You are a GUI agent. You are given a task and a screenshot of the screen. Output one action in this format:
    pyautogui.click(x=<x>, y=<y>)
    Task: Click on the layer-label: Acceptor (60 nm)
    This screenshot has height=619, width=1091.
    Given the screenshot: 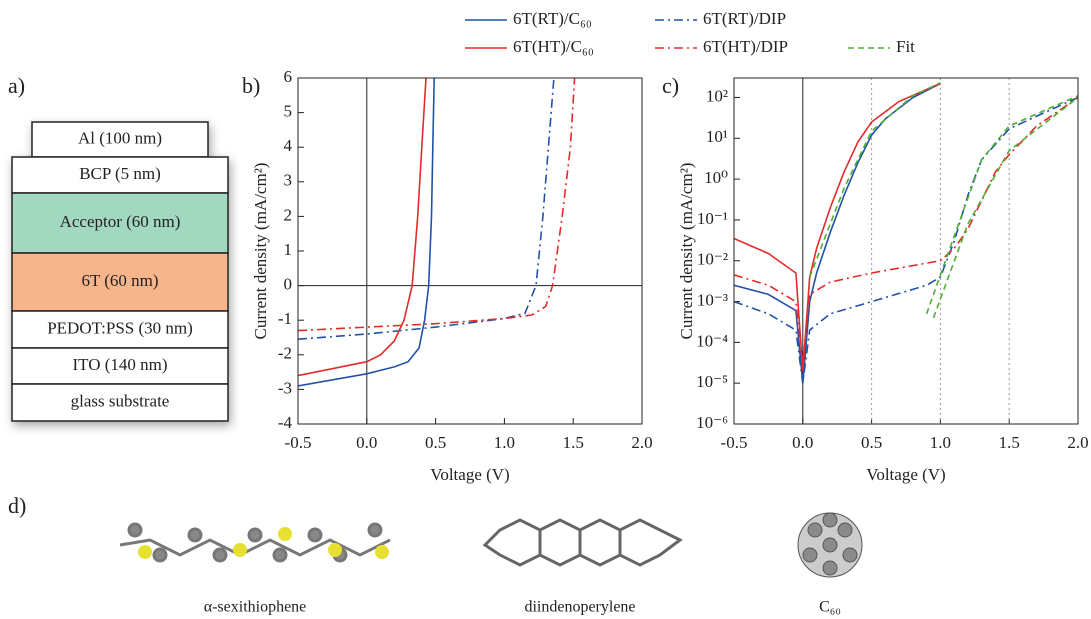 What is the action you would take?
    pyautogui.click(x=120, y=221)
    